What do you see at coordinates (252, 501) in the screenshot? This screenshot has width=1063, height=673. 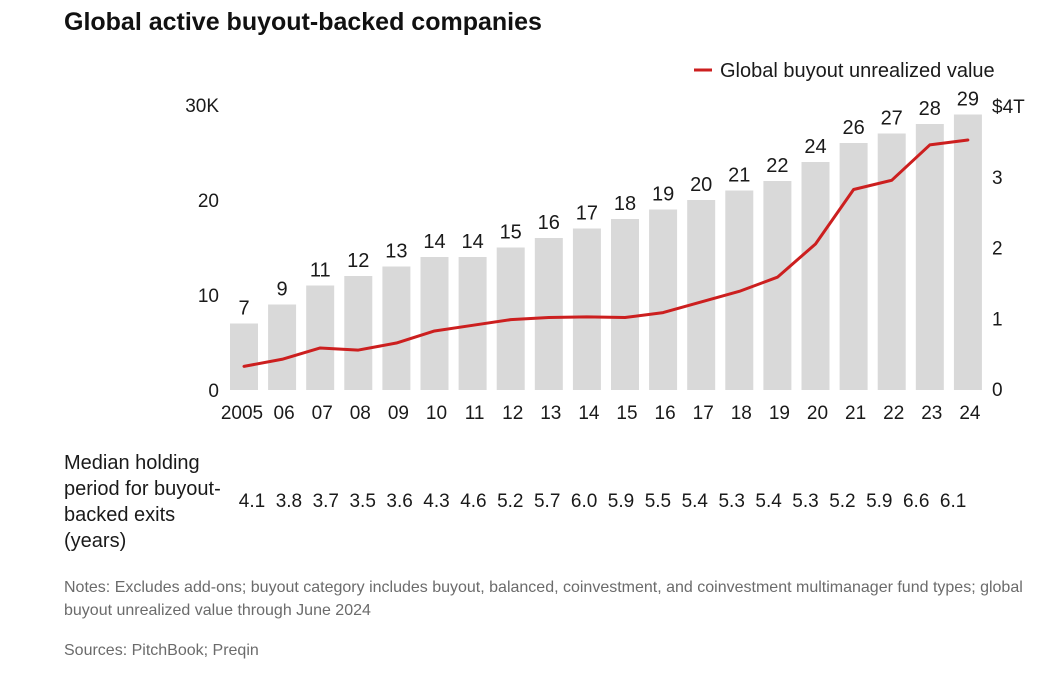 I see `holding-period-value: 4.1` at bounding box center [252, 501].